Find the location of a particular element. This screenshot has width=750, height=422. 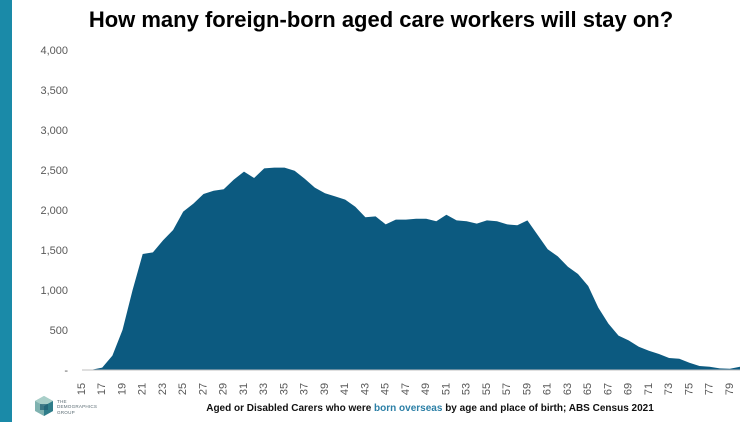

x-tick-label: 61 is located at coordinates (548, 389).